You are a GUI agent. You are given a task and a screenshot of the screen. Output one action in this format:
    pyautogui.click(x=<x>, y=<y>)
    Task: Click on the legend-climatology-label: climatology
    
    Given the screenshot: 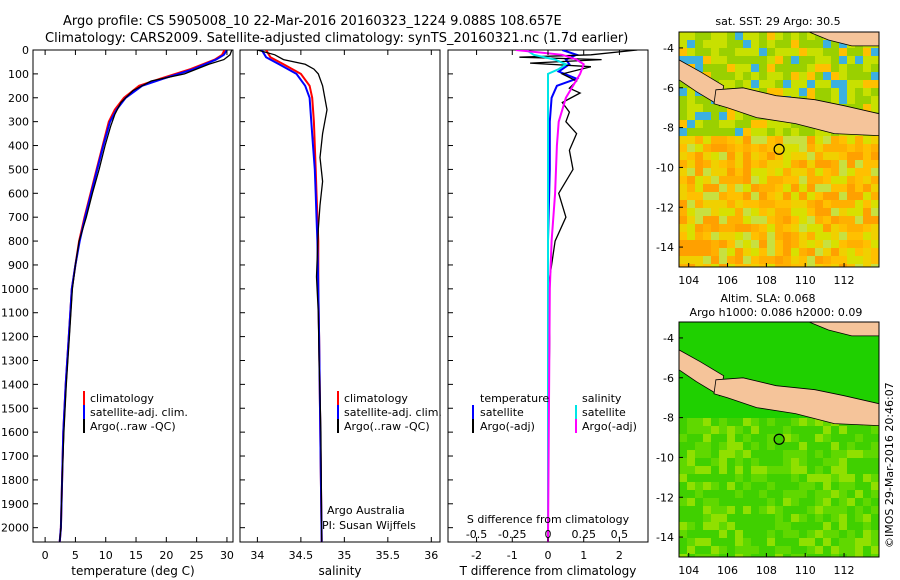 What is the action you would take?
    pyautogui.click(x=122, y=398)
    